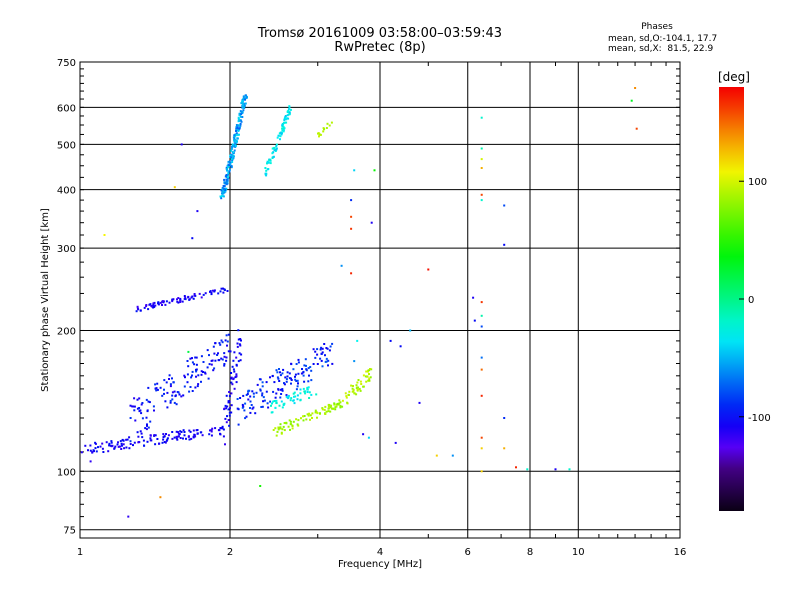 This screenshot has width=800, height=600. I want to click on x-tick-label: 4, so click(380, 552).